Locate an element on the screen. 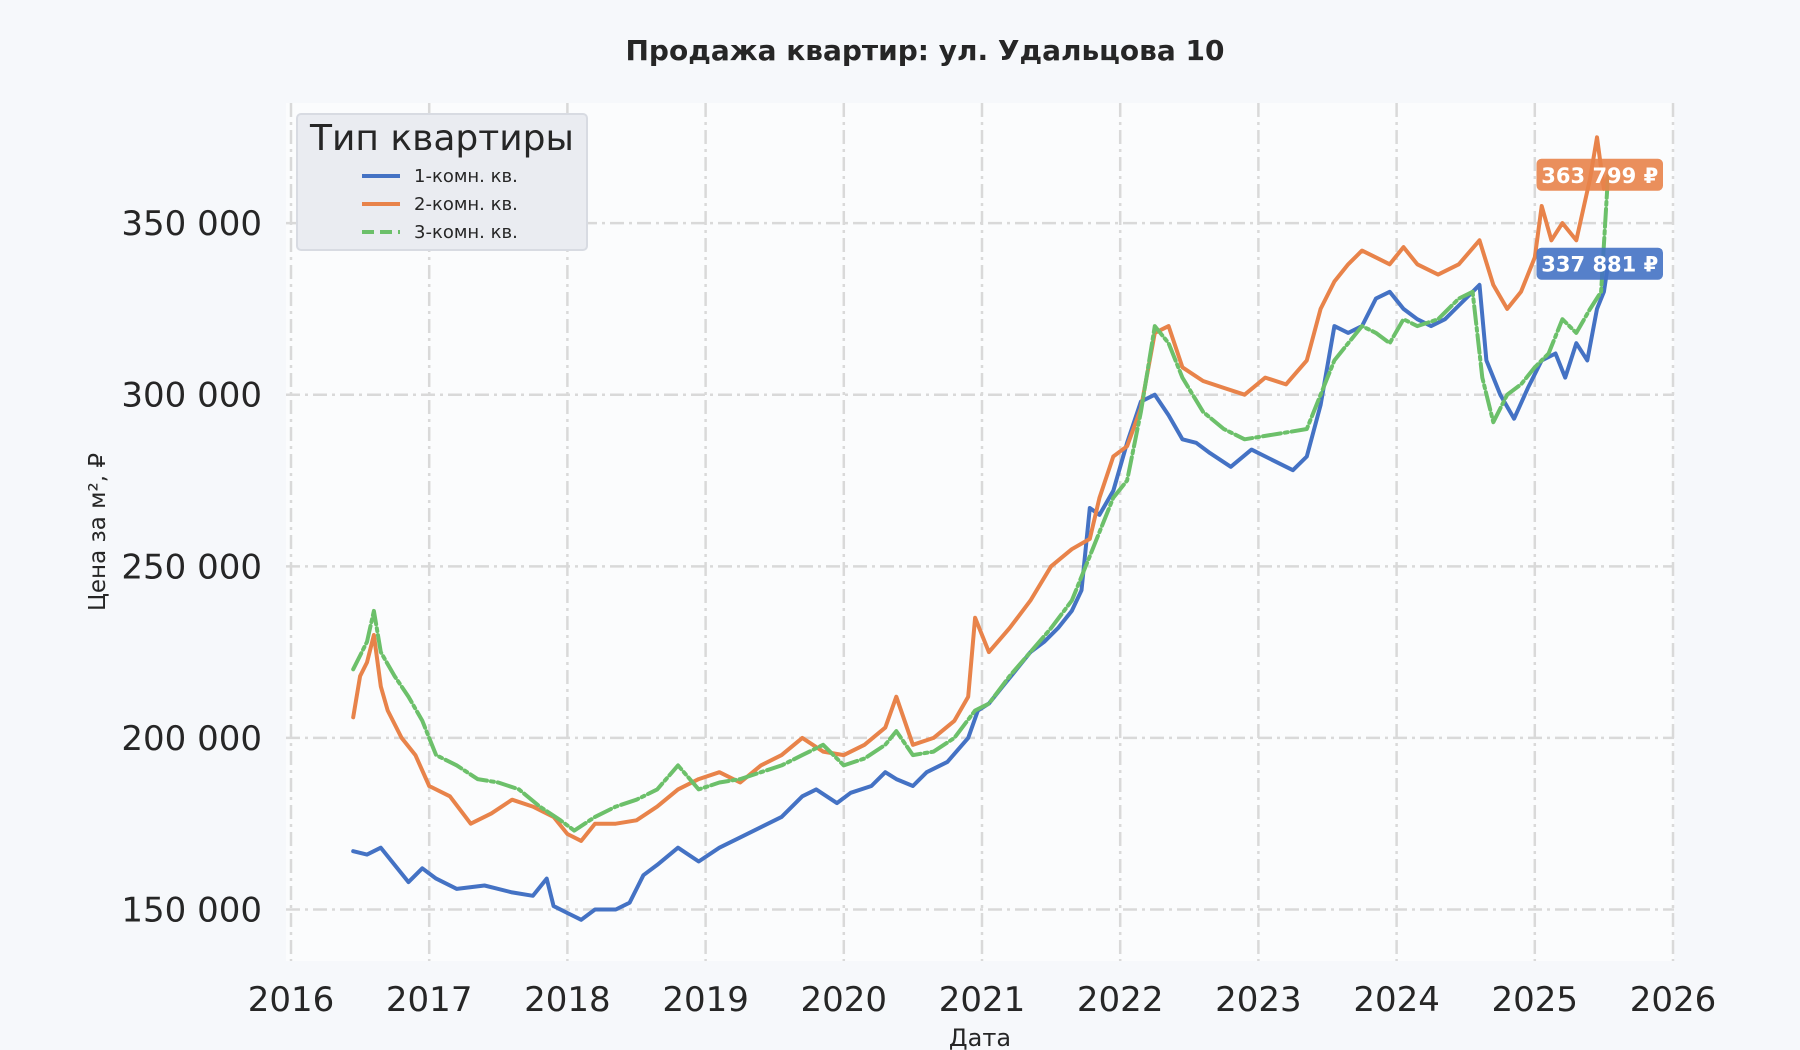 Image resolution: width=1800 pixels, height=1050 pixels. x-tick-label: 2025 is located at coordinates (1535, 1000).